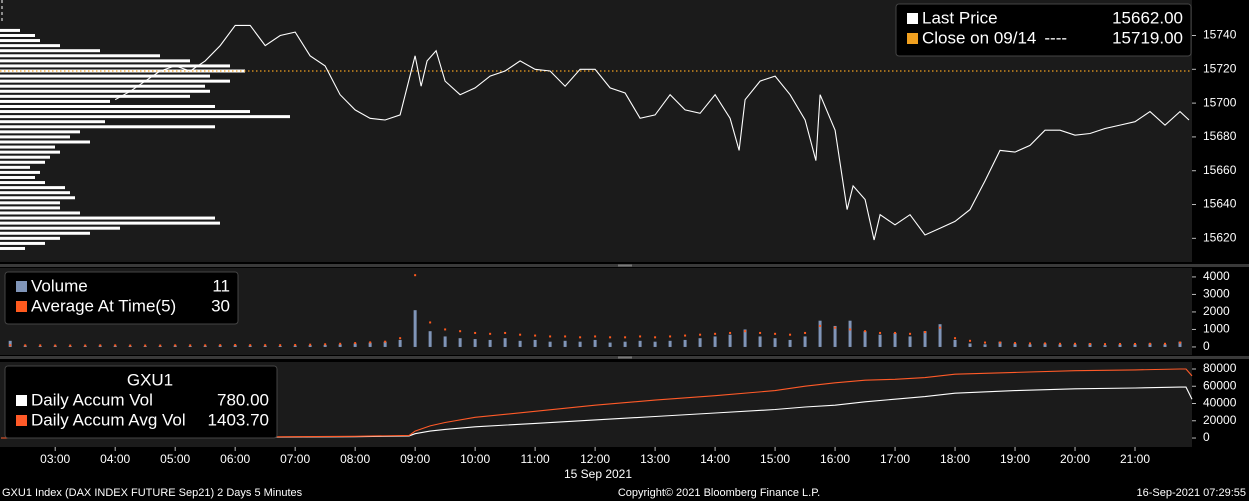 The height and width of the screenshot is (501, 1249). I want to click on x-tick-label: 18:00, so click(955, 459).